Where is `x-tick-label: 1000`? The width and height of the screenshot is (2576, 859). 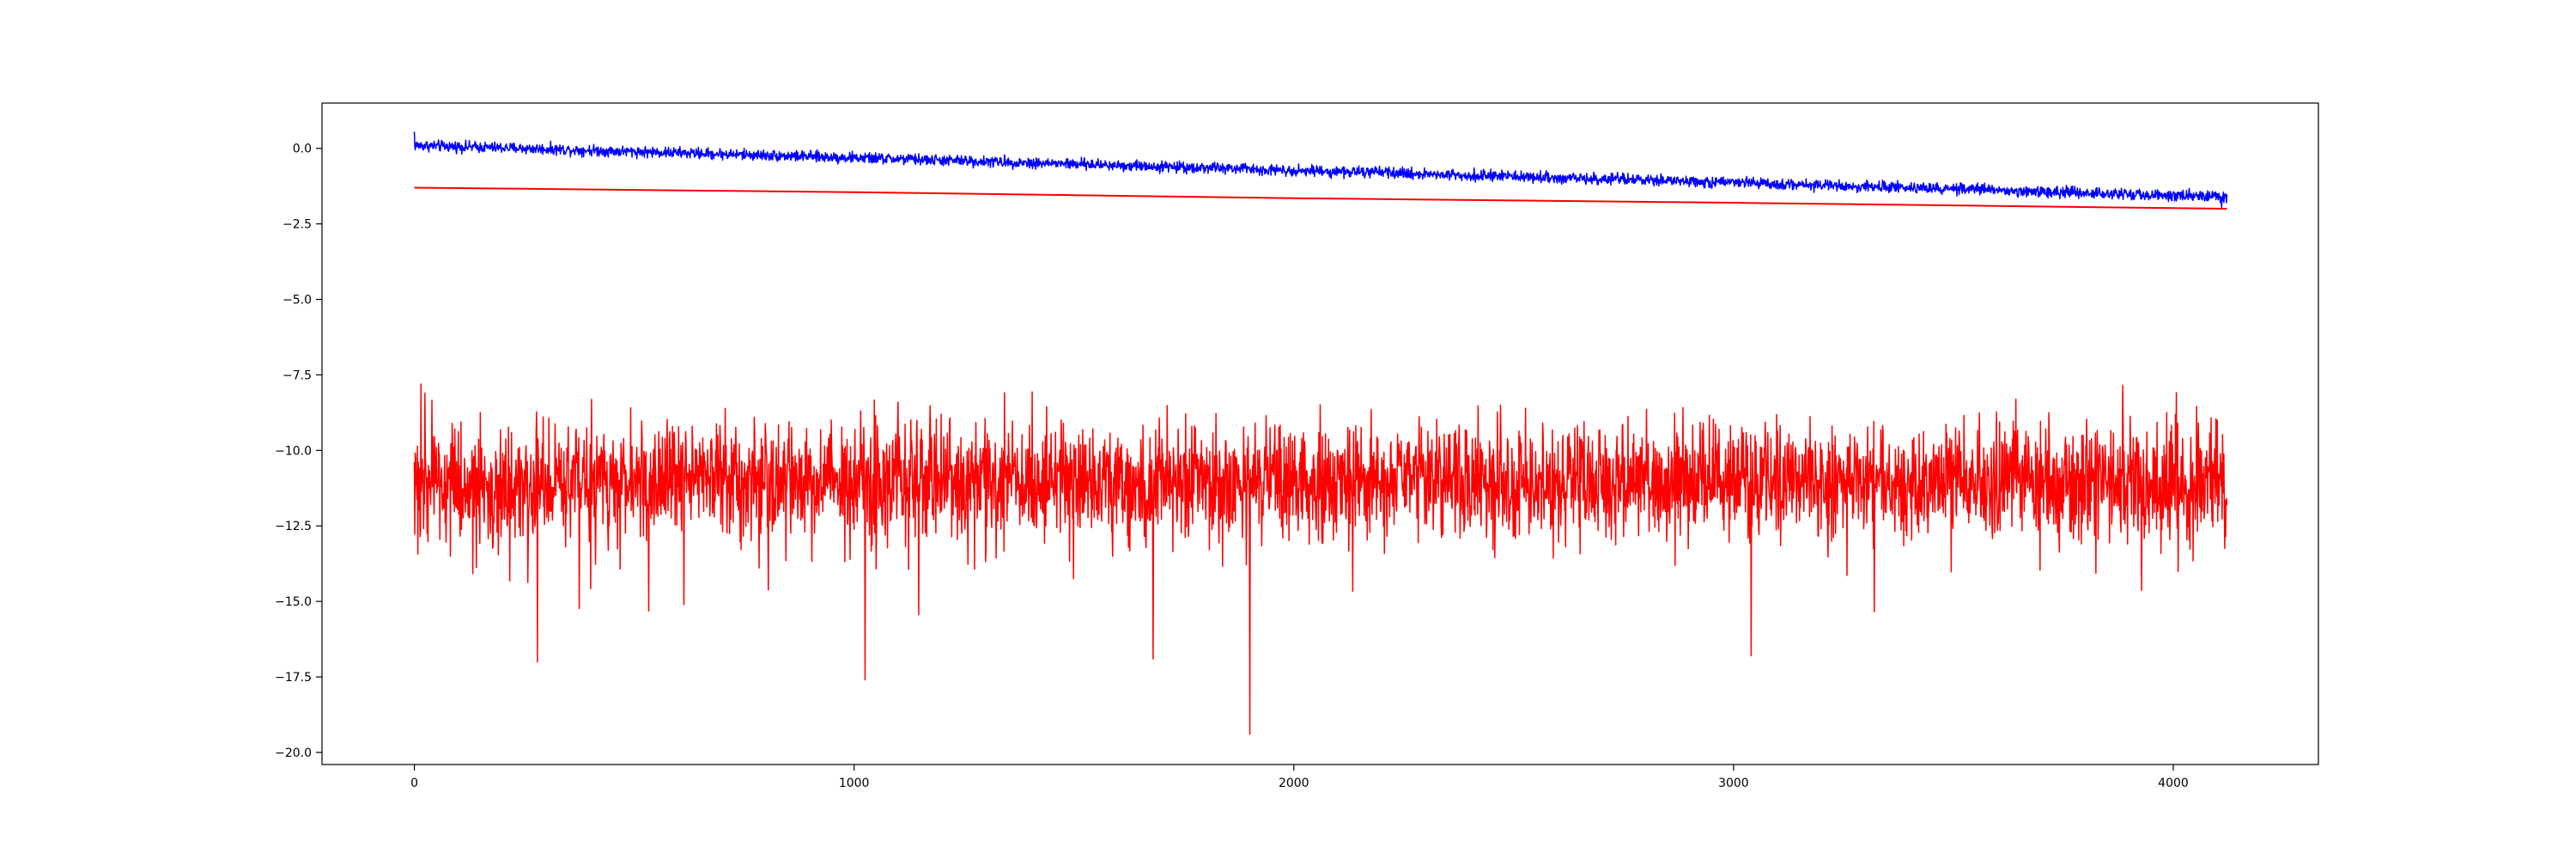 x-tick-label: 1000 is located at coordinates (854, 783).